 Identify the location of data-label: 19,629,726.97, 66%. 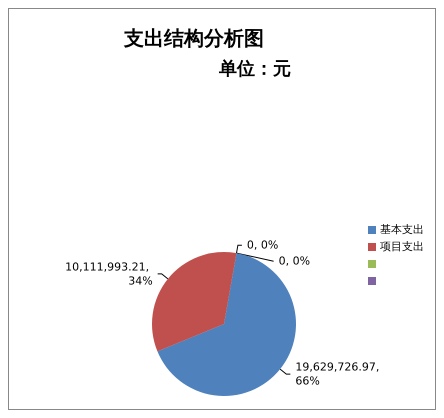
(339, 374).